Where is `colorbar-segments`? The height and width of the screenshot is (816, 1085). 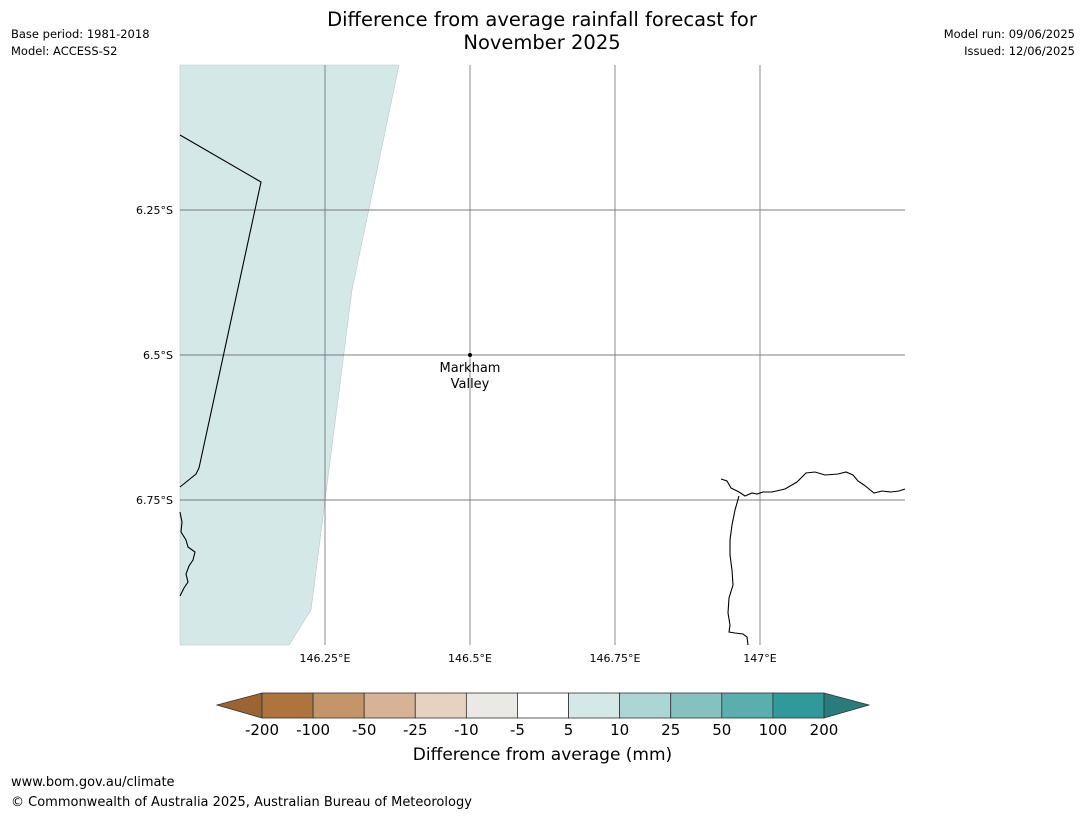 colorbar-segments is located at coordinates (543, 705).